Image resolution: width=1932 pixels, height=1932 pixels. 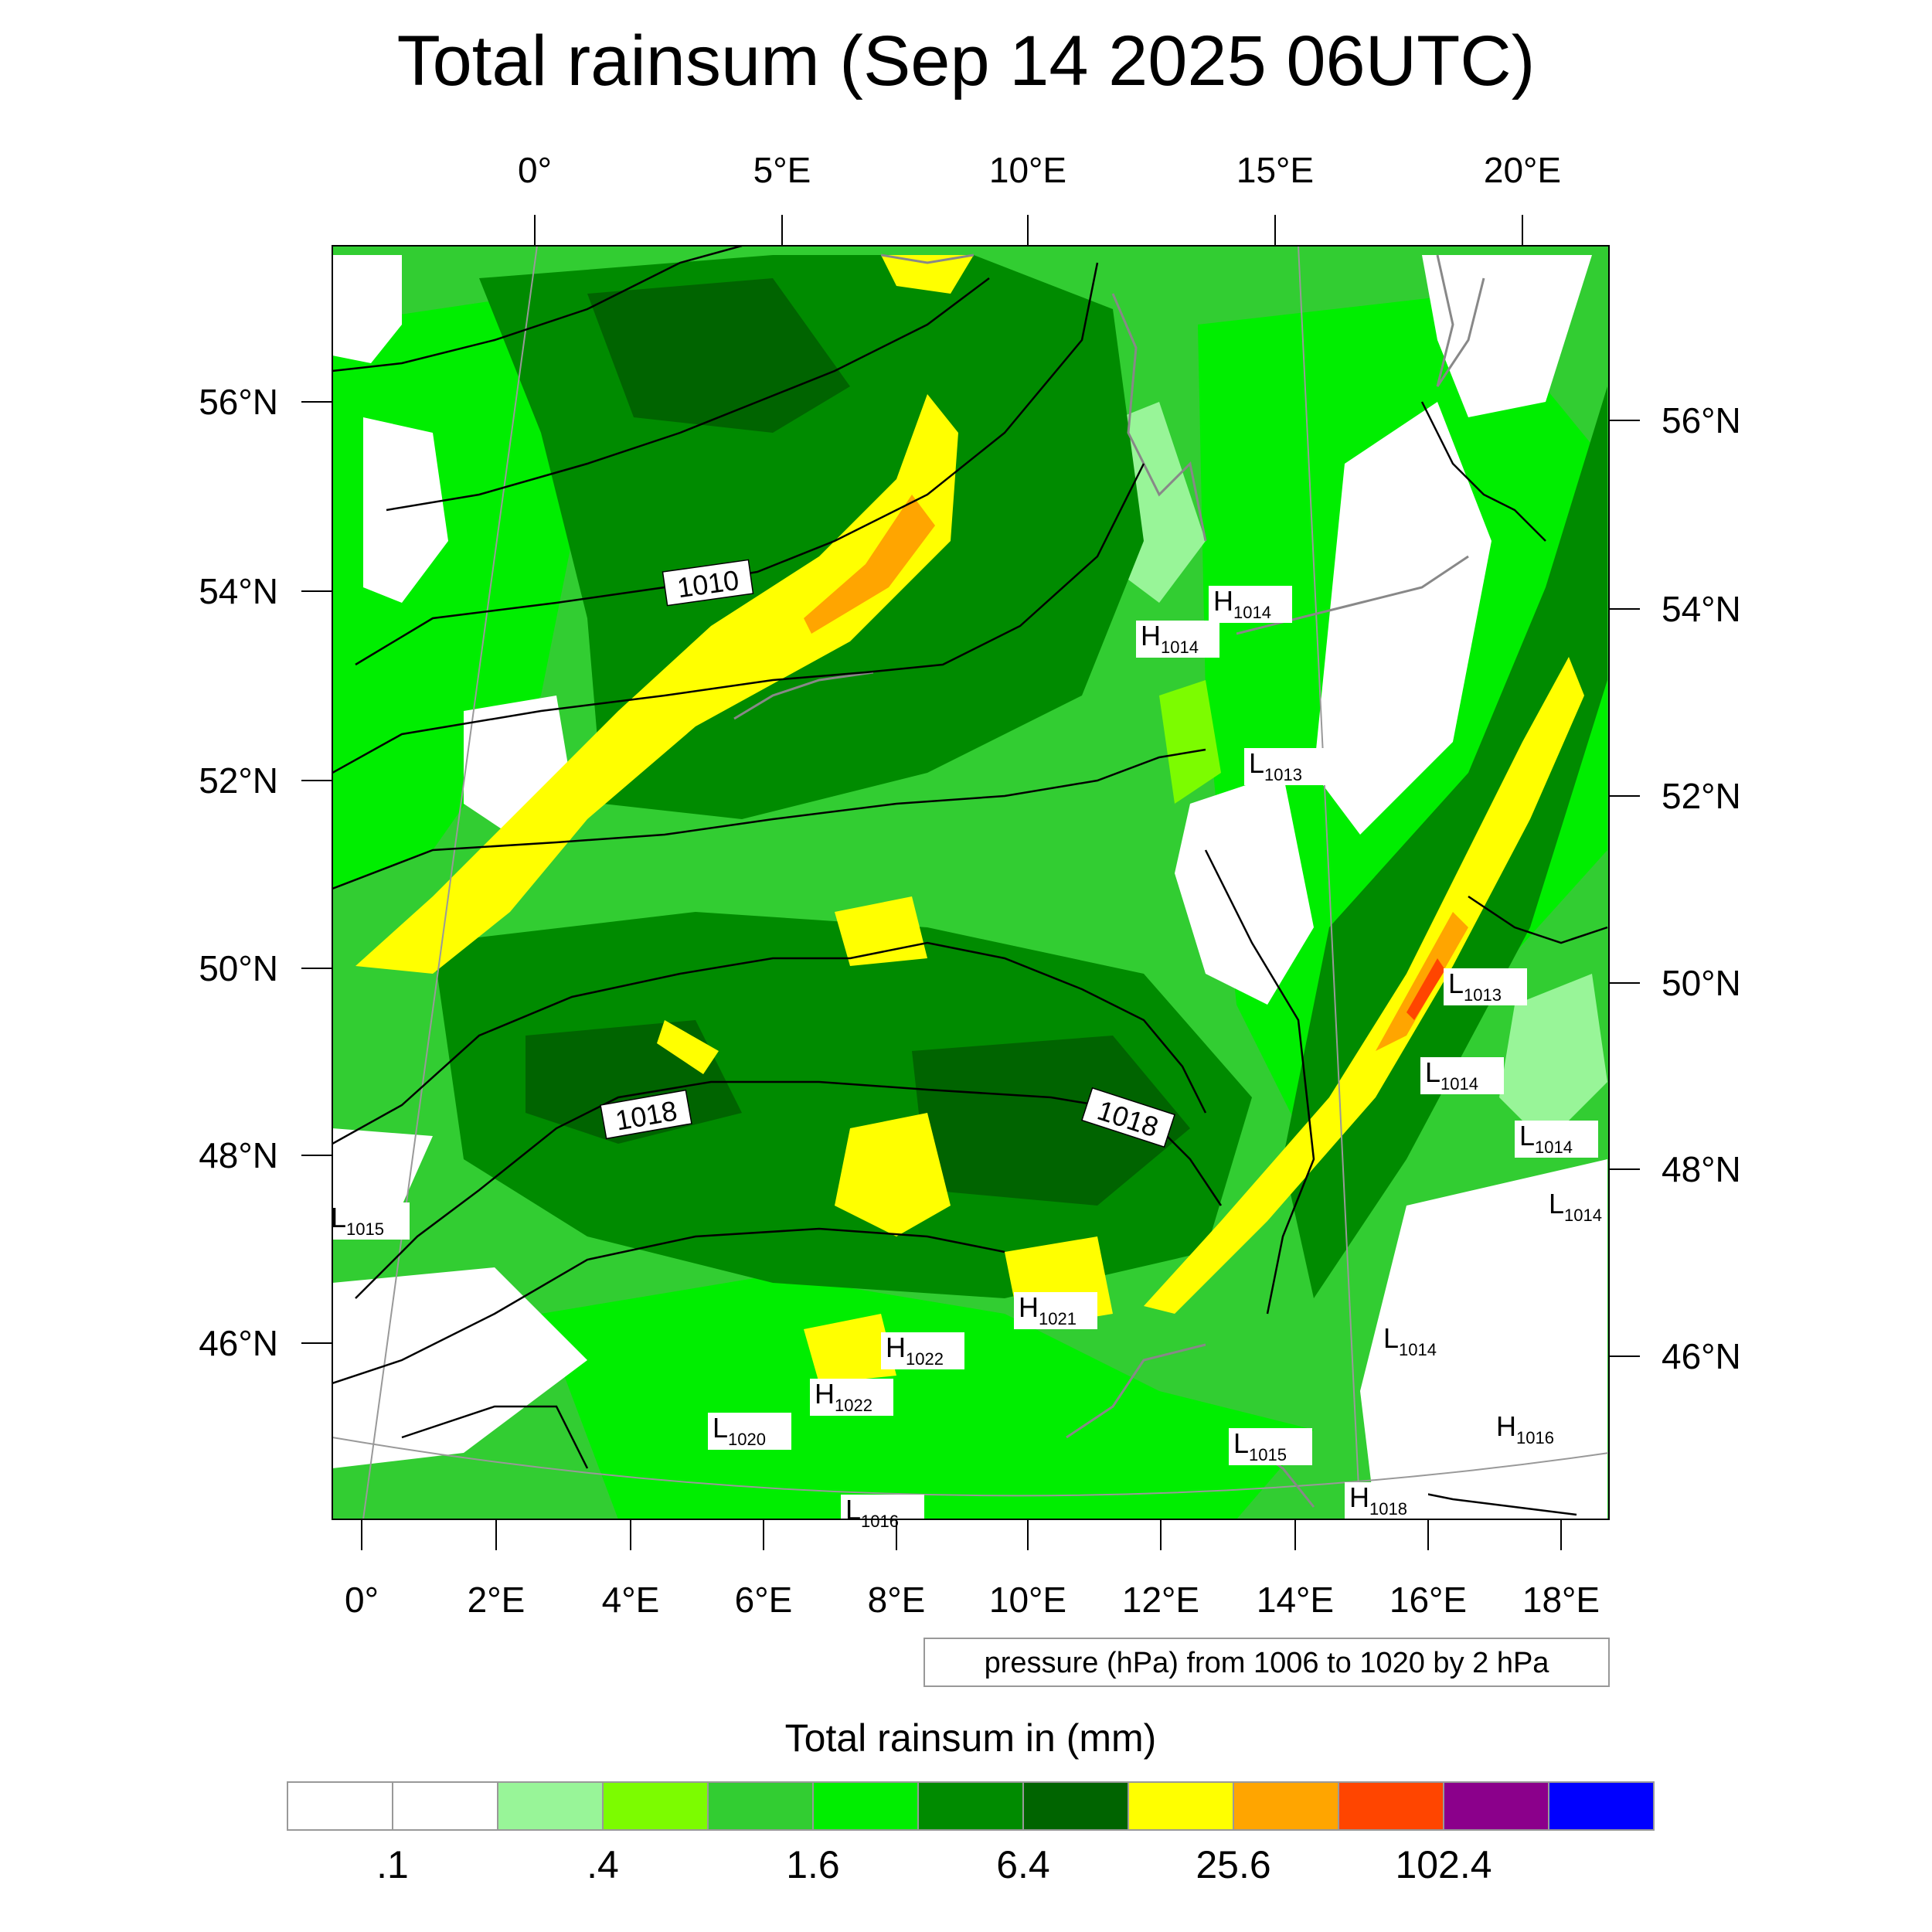 I want to click on colorbar, so click(x=971, y=1806).